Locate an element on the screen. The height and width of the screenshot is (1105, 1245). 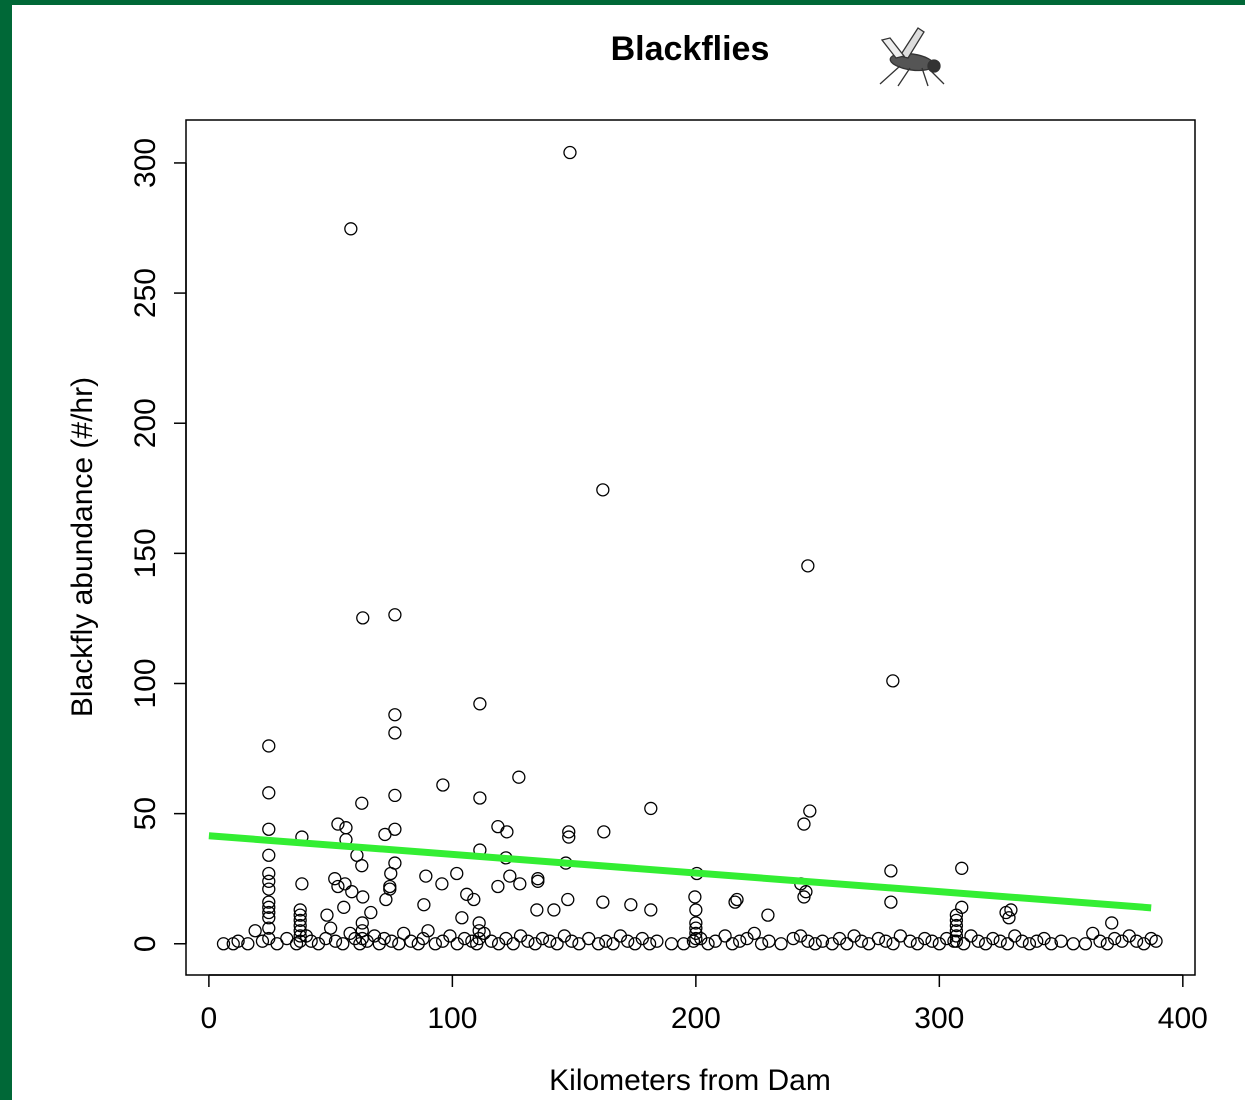
fly-icon is located at coordinates (912, 57).